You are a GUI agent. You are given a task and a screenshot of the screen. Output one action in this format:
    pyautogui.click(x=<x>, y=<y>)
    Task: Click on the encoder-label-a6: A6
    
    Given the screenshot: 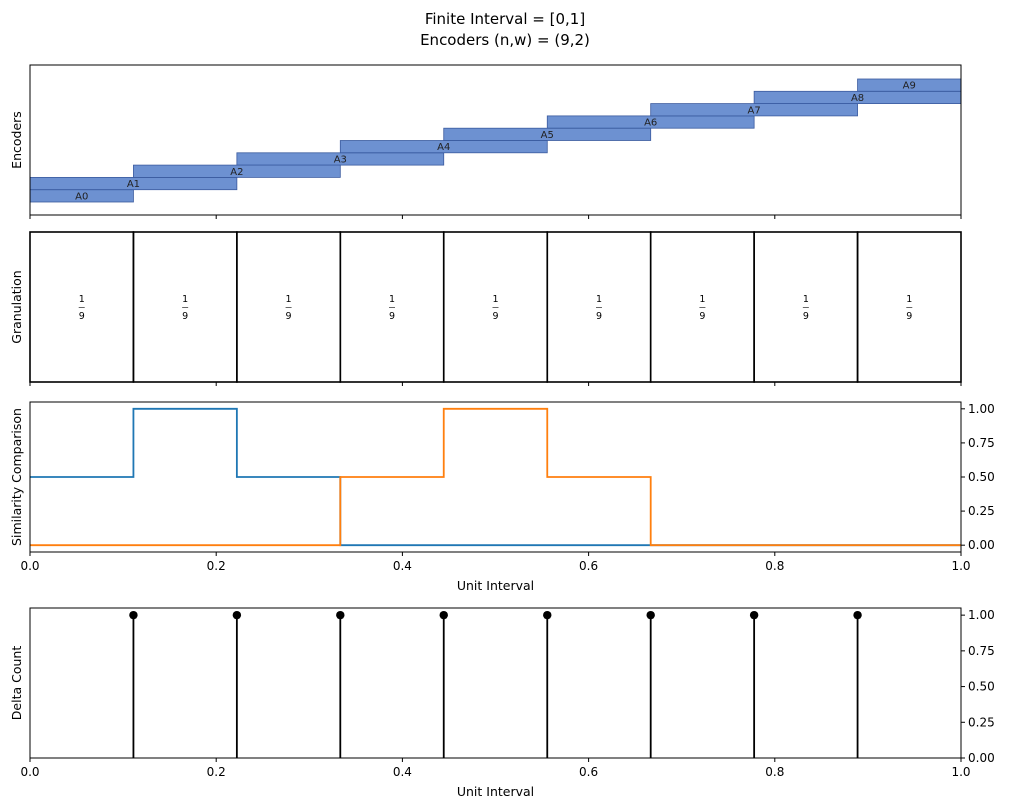 What is the action you would take?
    pyautogui.click(x=650, y=123)
    